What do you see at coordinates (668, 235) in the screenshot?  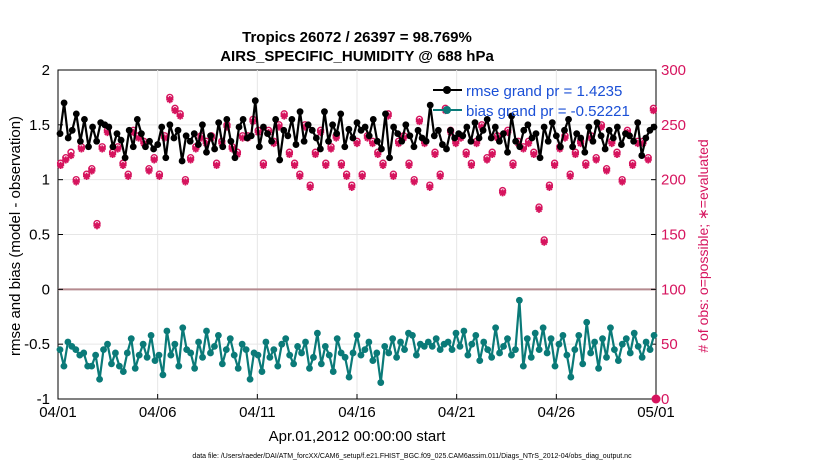 I see `right-axis: 0 50 100 150 200 250 300` at bounding box center [668, 235].